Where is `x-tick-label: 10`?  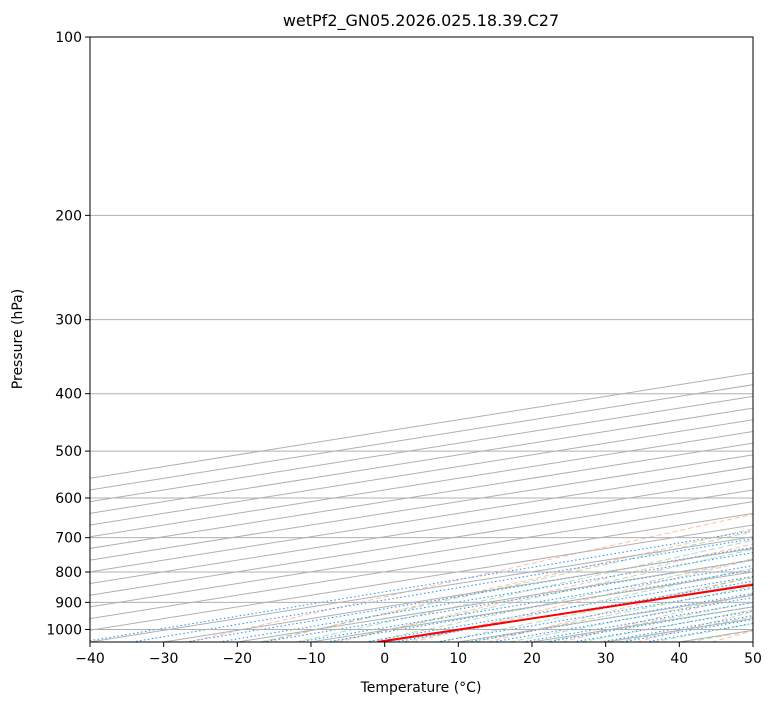
x-tick-label: 10 is located at coordinates (458, 659).